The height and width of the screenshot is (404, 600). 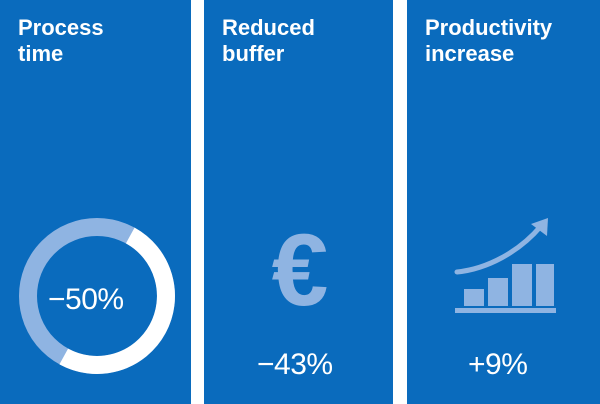 What do you see at coordinates (86, 299) in the screenshot?
I see `process-time-value: −50%` at bounding box center [86, 299].